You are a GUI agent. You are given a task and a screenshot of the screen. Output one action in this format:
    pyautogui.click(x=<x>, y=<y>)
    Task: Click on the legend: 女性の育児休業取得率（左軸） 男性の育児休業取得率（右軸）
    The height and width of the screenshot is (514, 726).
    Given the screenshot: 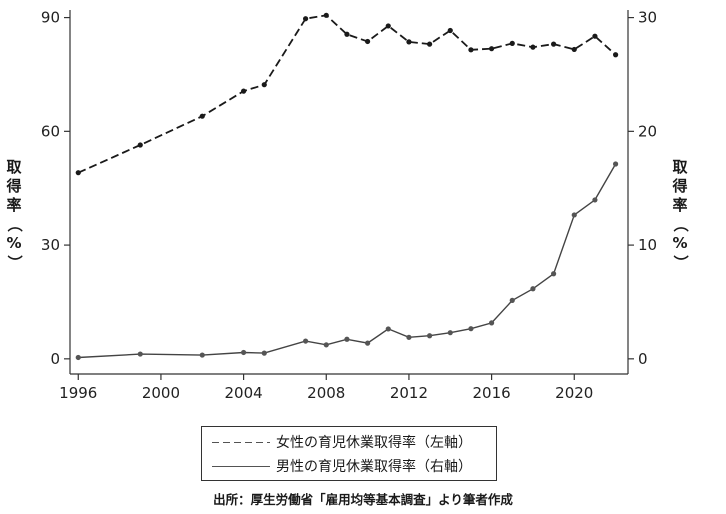 What is the action you would take?
    pyautogui.click(x=349, y=453)
    